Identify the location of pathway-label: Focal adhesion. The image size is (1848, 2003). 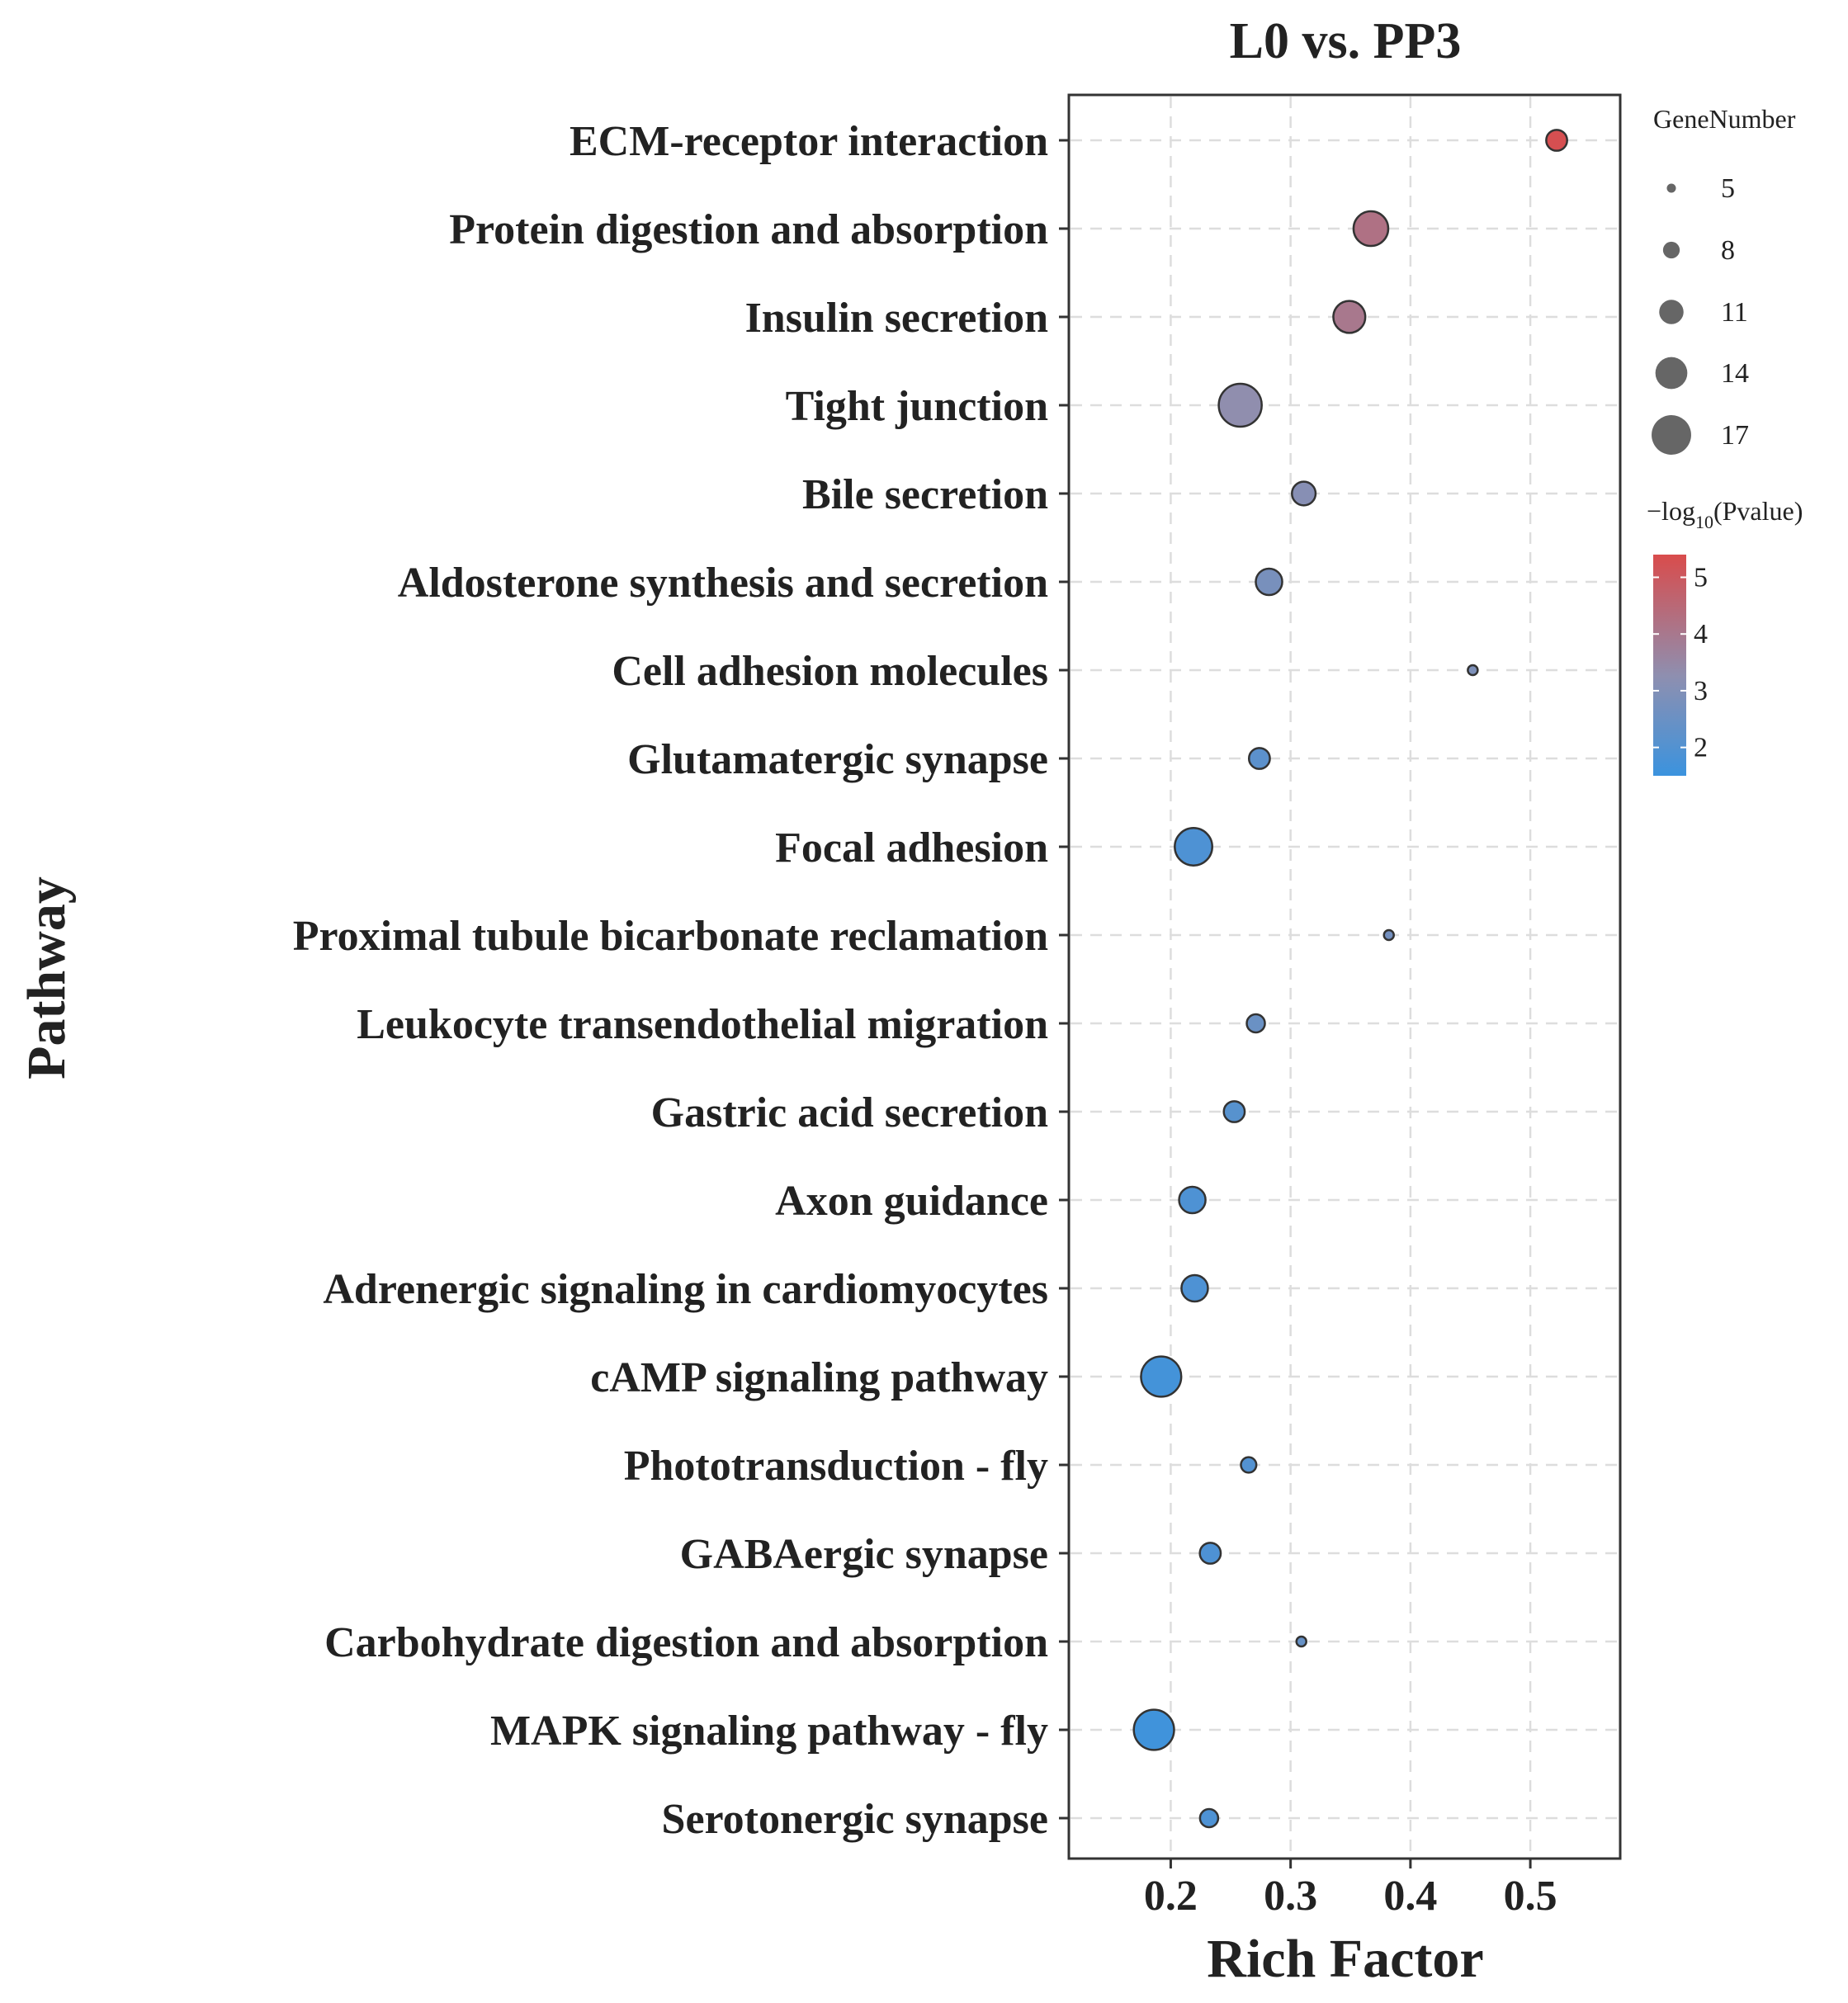
(911, 848).